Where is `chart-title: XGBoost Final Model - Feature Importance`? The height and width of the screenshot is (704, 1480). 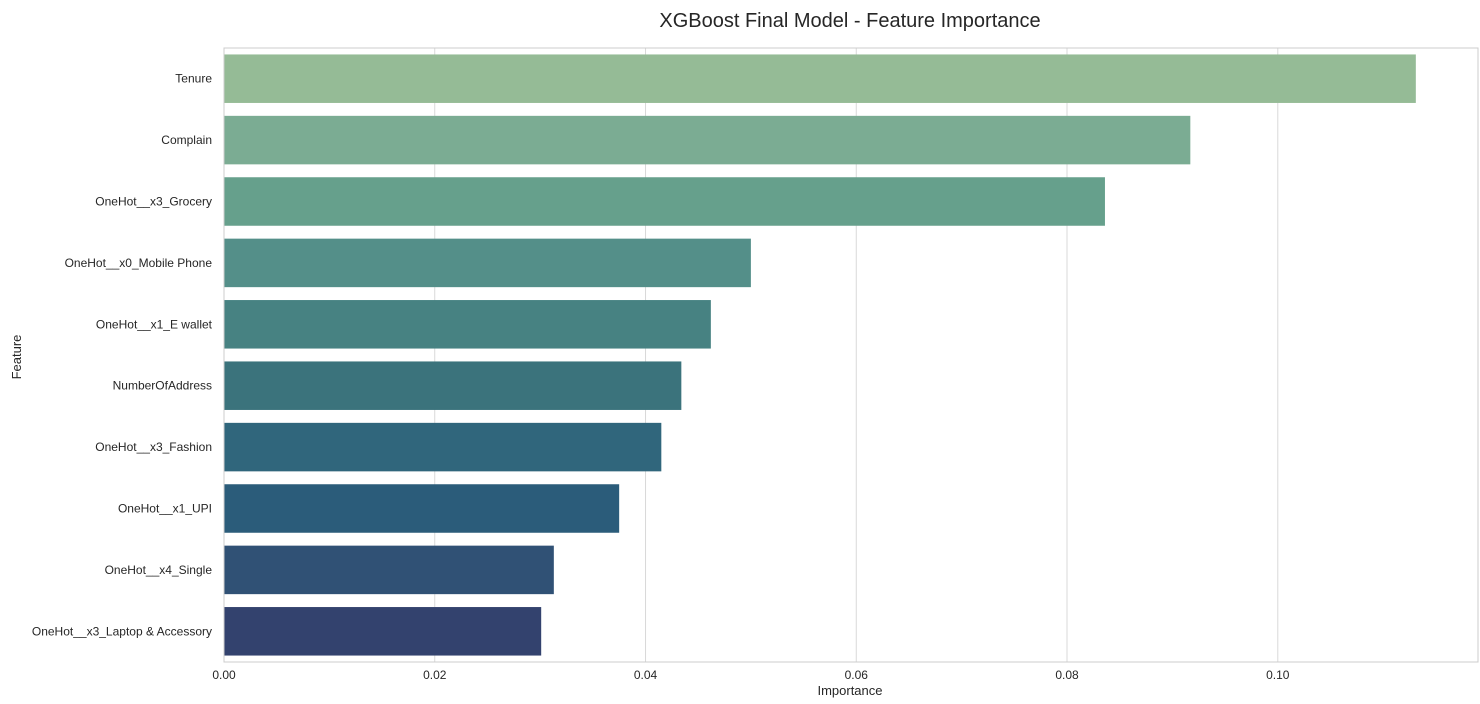
chart-title: XGBoost Final Model - Feature Importance is located at coordinates (849, 21).